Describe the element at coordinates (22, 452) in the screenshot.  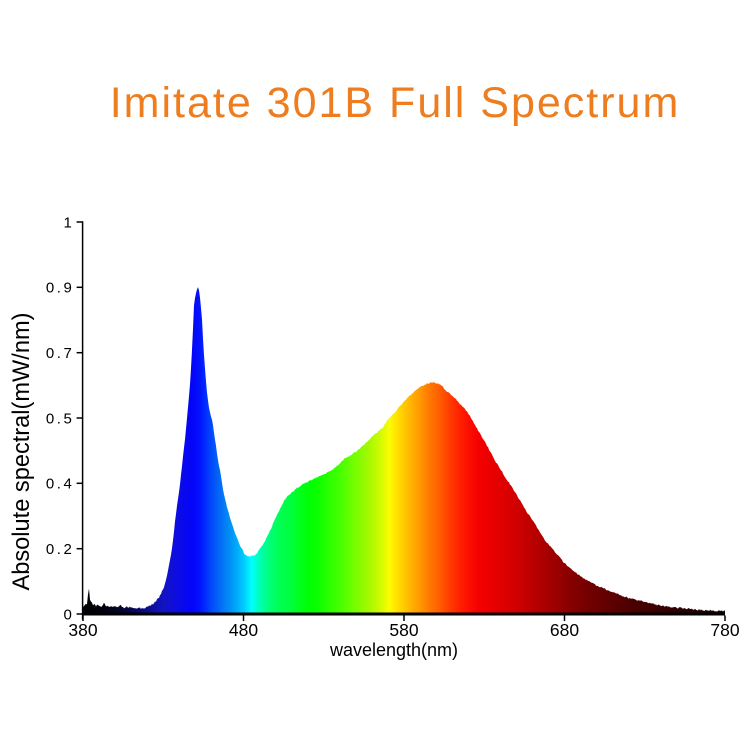
I see `svg-text: Absolute spectral(mW/nm)` at that location.